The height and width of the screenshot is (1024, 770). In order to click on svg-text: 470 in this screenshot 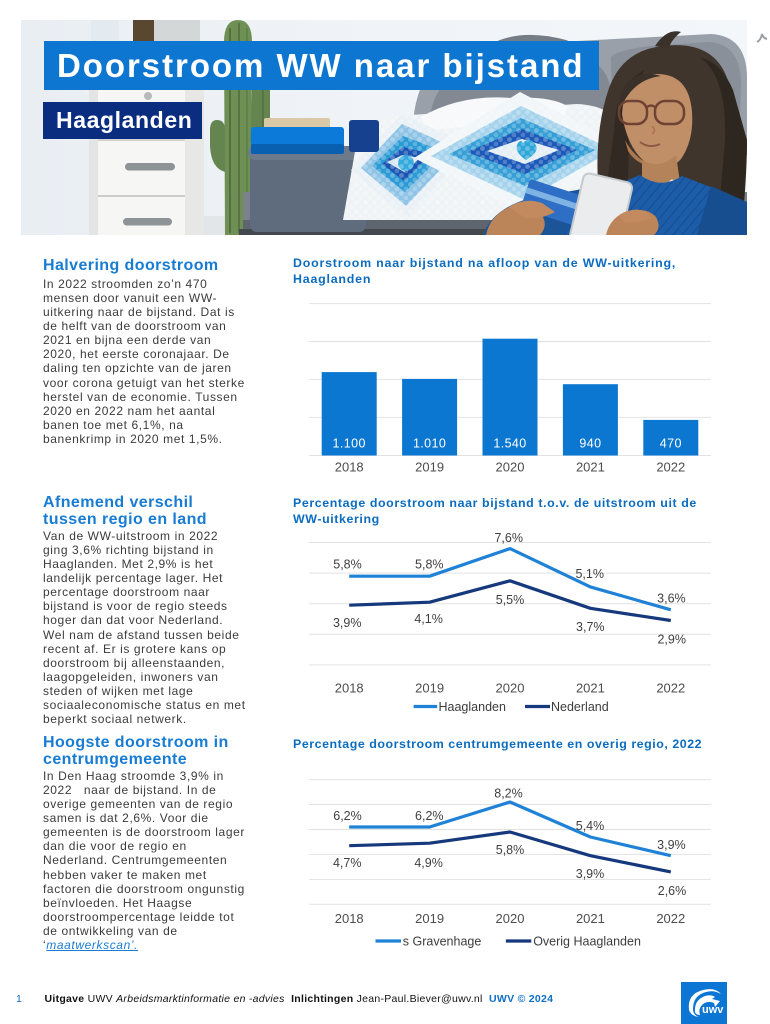, I will do `click(671, 444)`.